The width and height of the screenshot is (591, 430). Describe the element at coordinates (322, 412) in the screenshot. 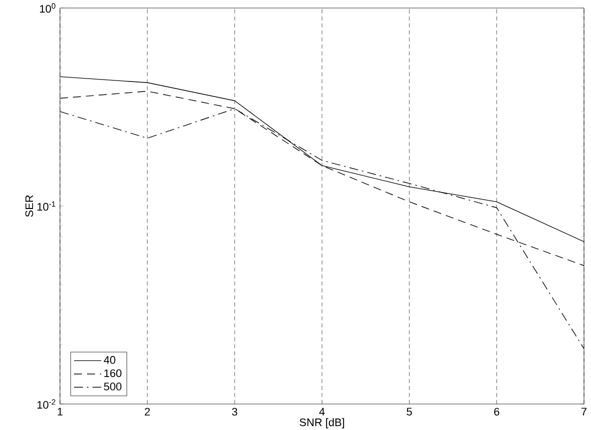

I see `x-tick-label: 4` at that location.